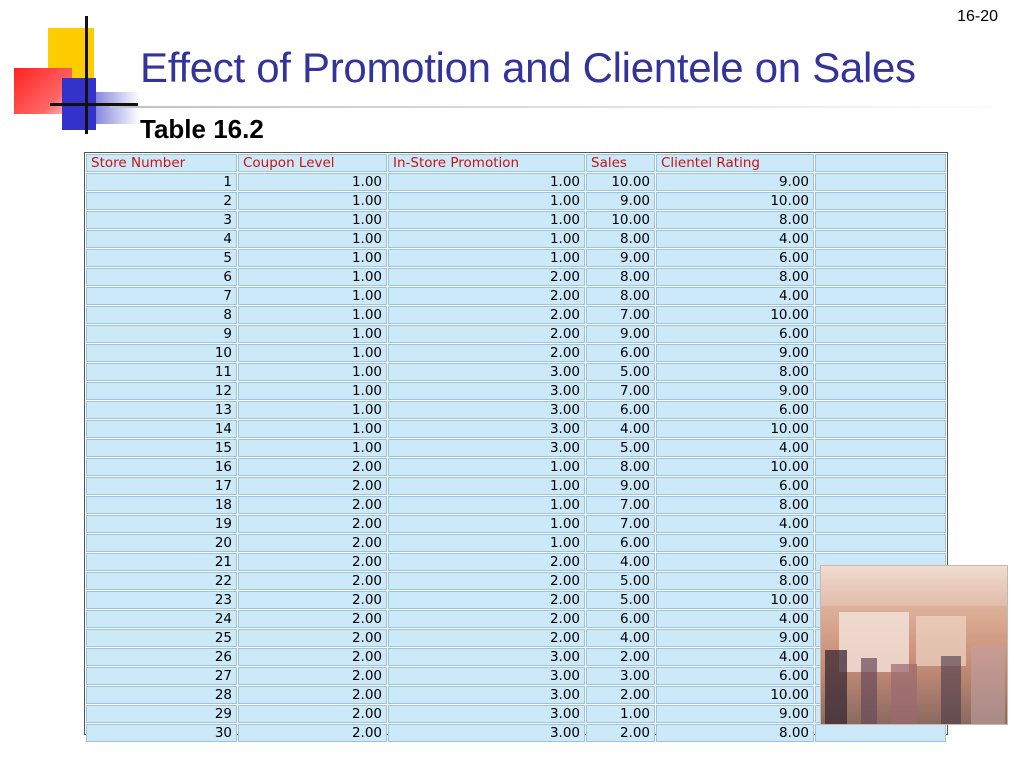  What do you see at coordinates (161, 714) in the screenshot?
I see `cell-store-number: 29` at bounding box center [161, 714].